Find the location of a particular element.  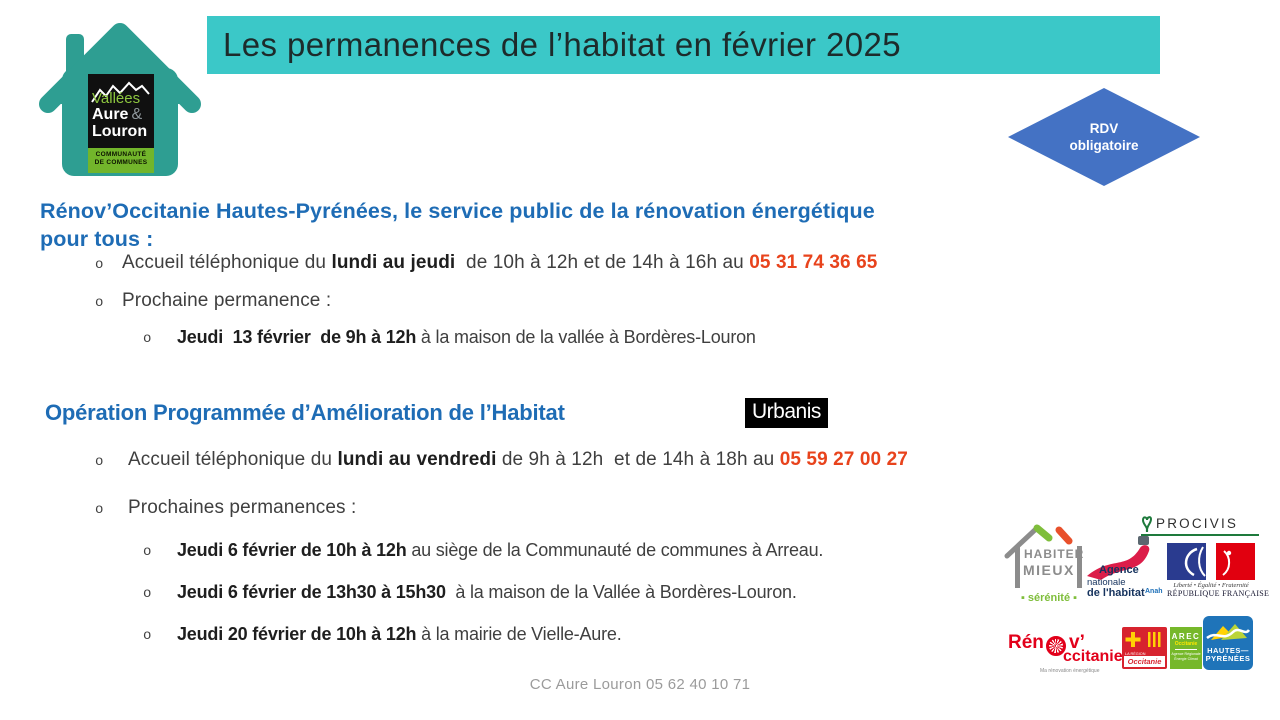

diamond-icon is located at coordinates (1104, 137).